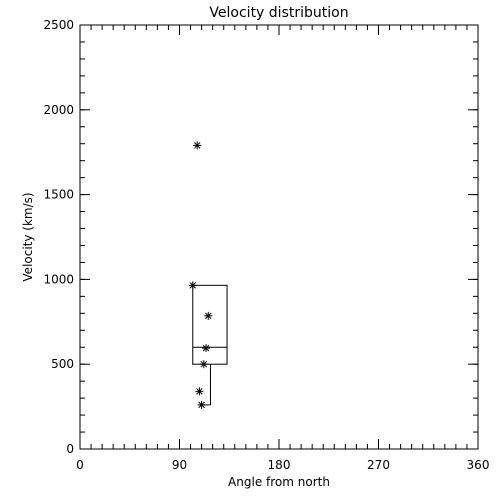 This screenshot has width=500, height=500. Describe the element at coordinates (28, 236) in the screenshot. I see `y-axis-label: Velocity (km/s)` at that location.